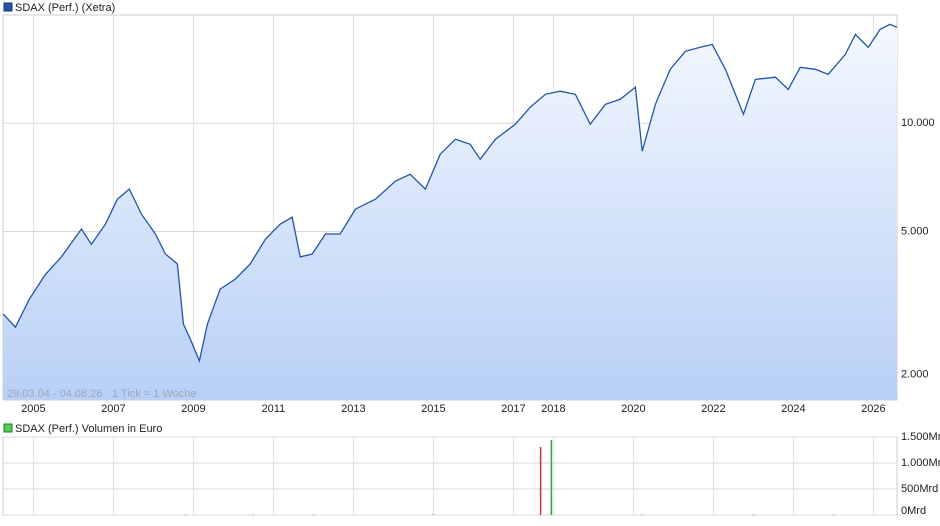  What do you see at coordinates (919, 489) in the screenshot?
I see `y-tick-label: 500Mrd` at bounding box center [919, 489].